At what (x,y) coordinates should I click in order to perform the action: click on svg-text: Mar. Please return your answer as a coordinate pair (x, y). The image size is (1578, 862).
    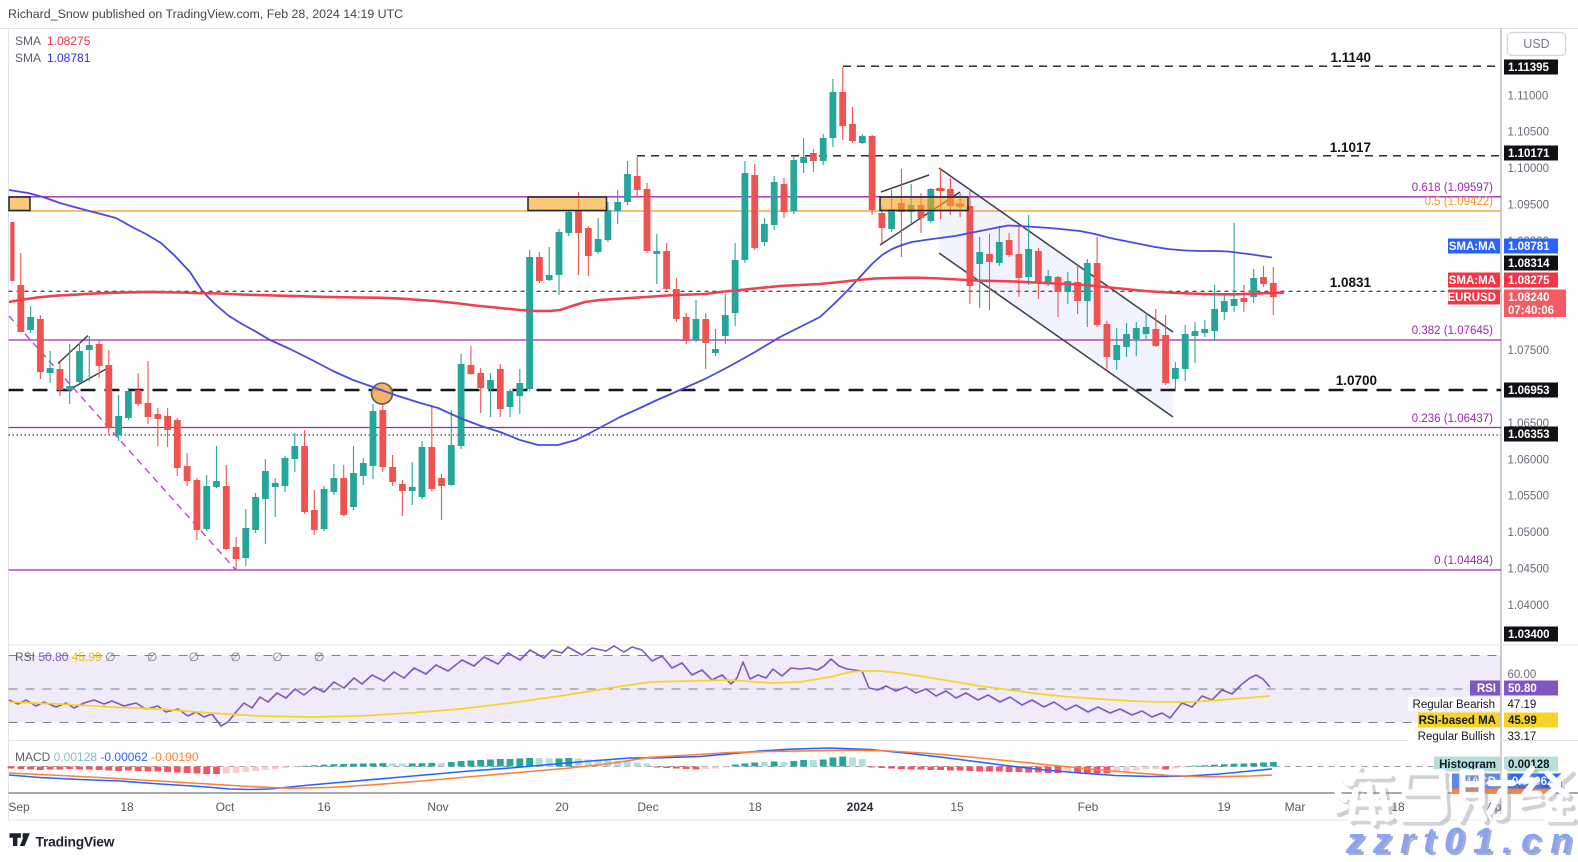
    Looking at the image, I should click on (1295, 807).